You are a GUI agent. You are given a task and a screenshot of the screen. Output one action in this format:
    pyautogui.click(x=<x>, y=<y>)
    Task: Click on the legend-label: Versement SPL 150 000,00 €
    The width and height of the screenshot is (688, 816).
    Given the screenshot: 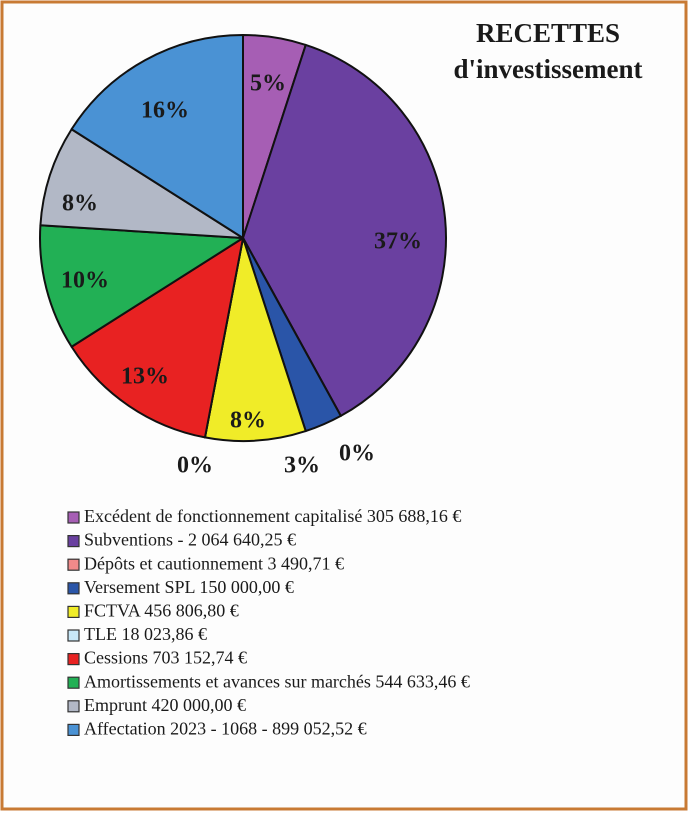 What is the action you would take?
    pyautogui.click(x=189, y=587)
    